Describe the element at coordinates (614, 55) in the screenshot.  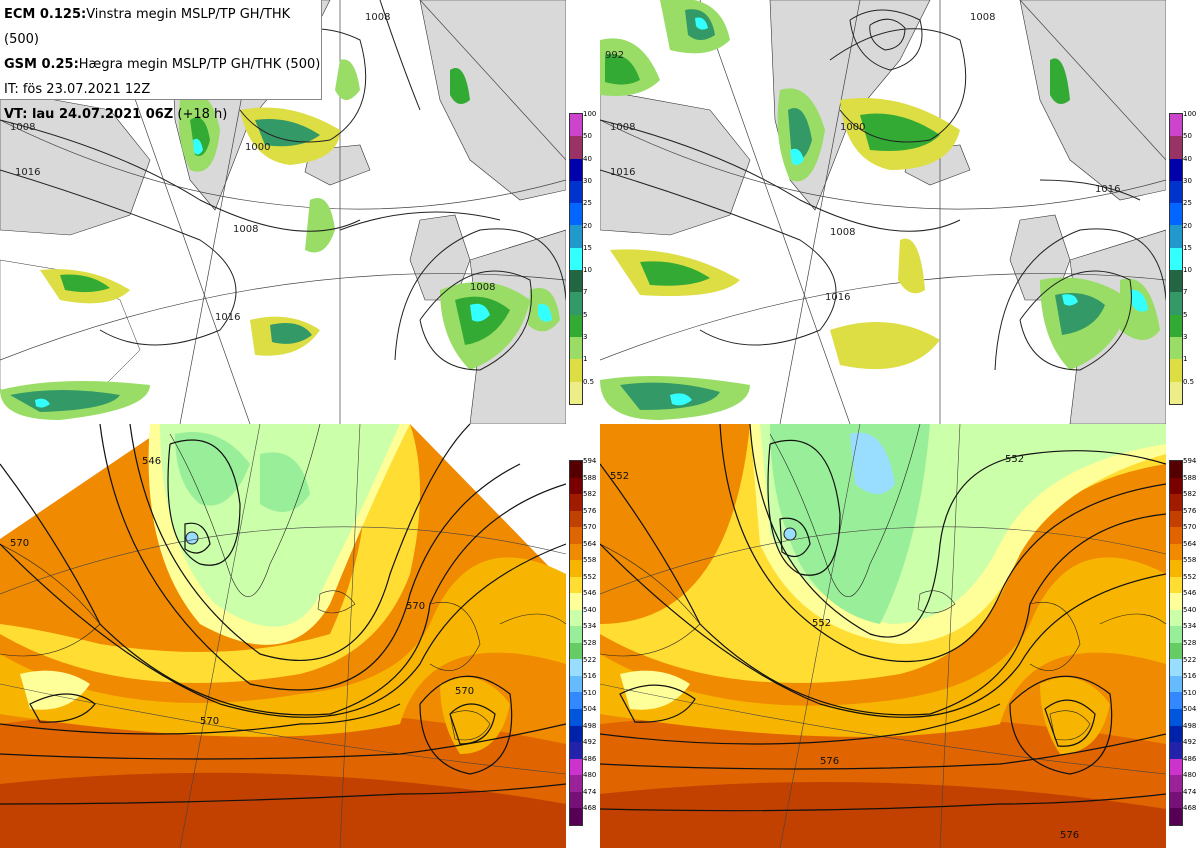
I see `isobar-label: 992` at that location.